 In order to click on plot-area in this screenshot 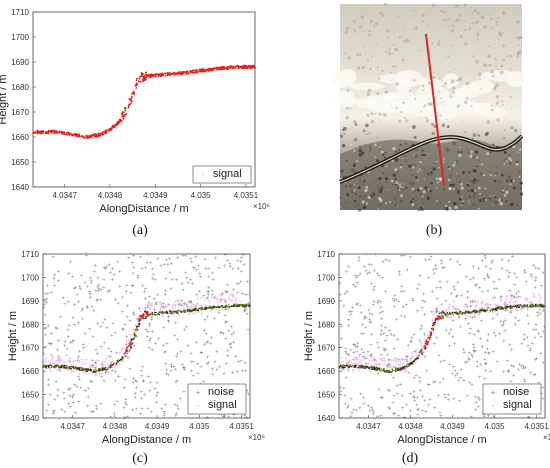, I will do `click(144, 102)`.